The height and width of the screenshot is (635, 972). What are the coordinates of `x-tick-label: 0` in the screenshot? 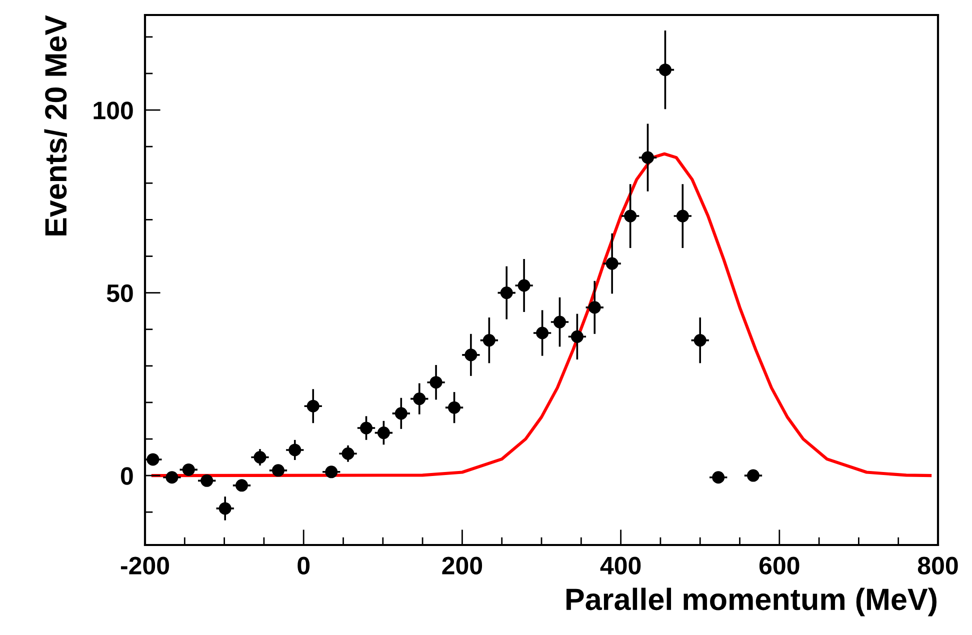 It's located at (304, 565).